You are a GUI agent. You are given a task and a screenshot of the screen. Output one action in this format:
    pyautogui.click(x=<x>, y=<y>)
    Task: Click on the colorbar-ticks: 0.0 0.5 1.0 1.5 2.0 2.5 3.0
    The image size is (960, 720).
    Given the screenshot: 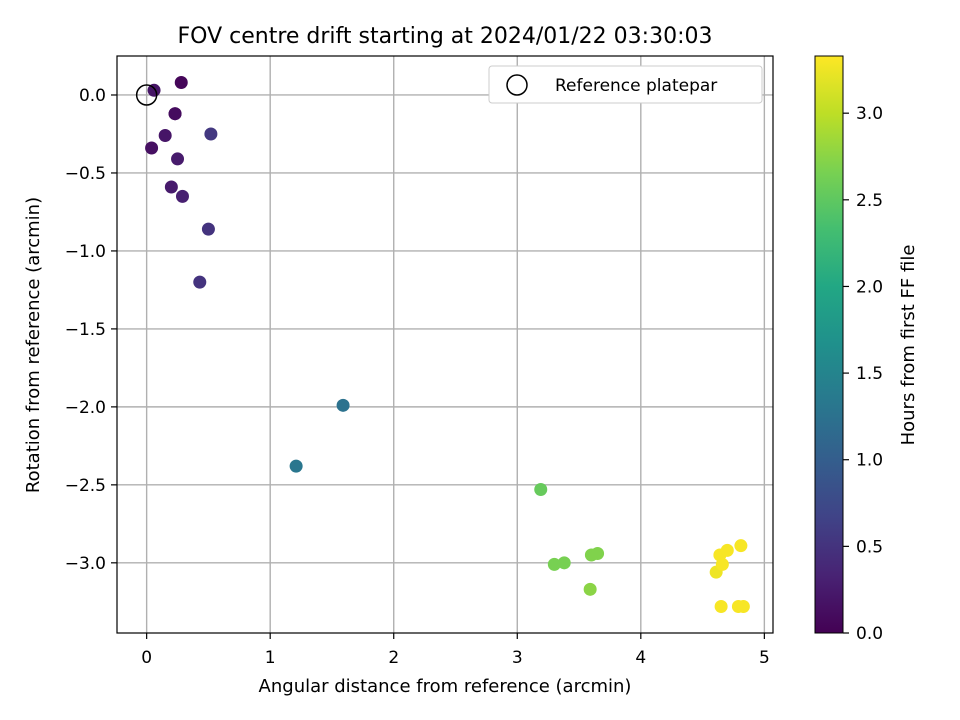 What is the action you would take?
    pyautogui.click(x=863, y=374)
    